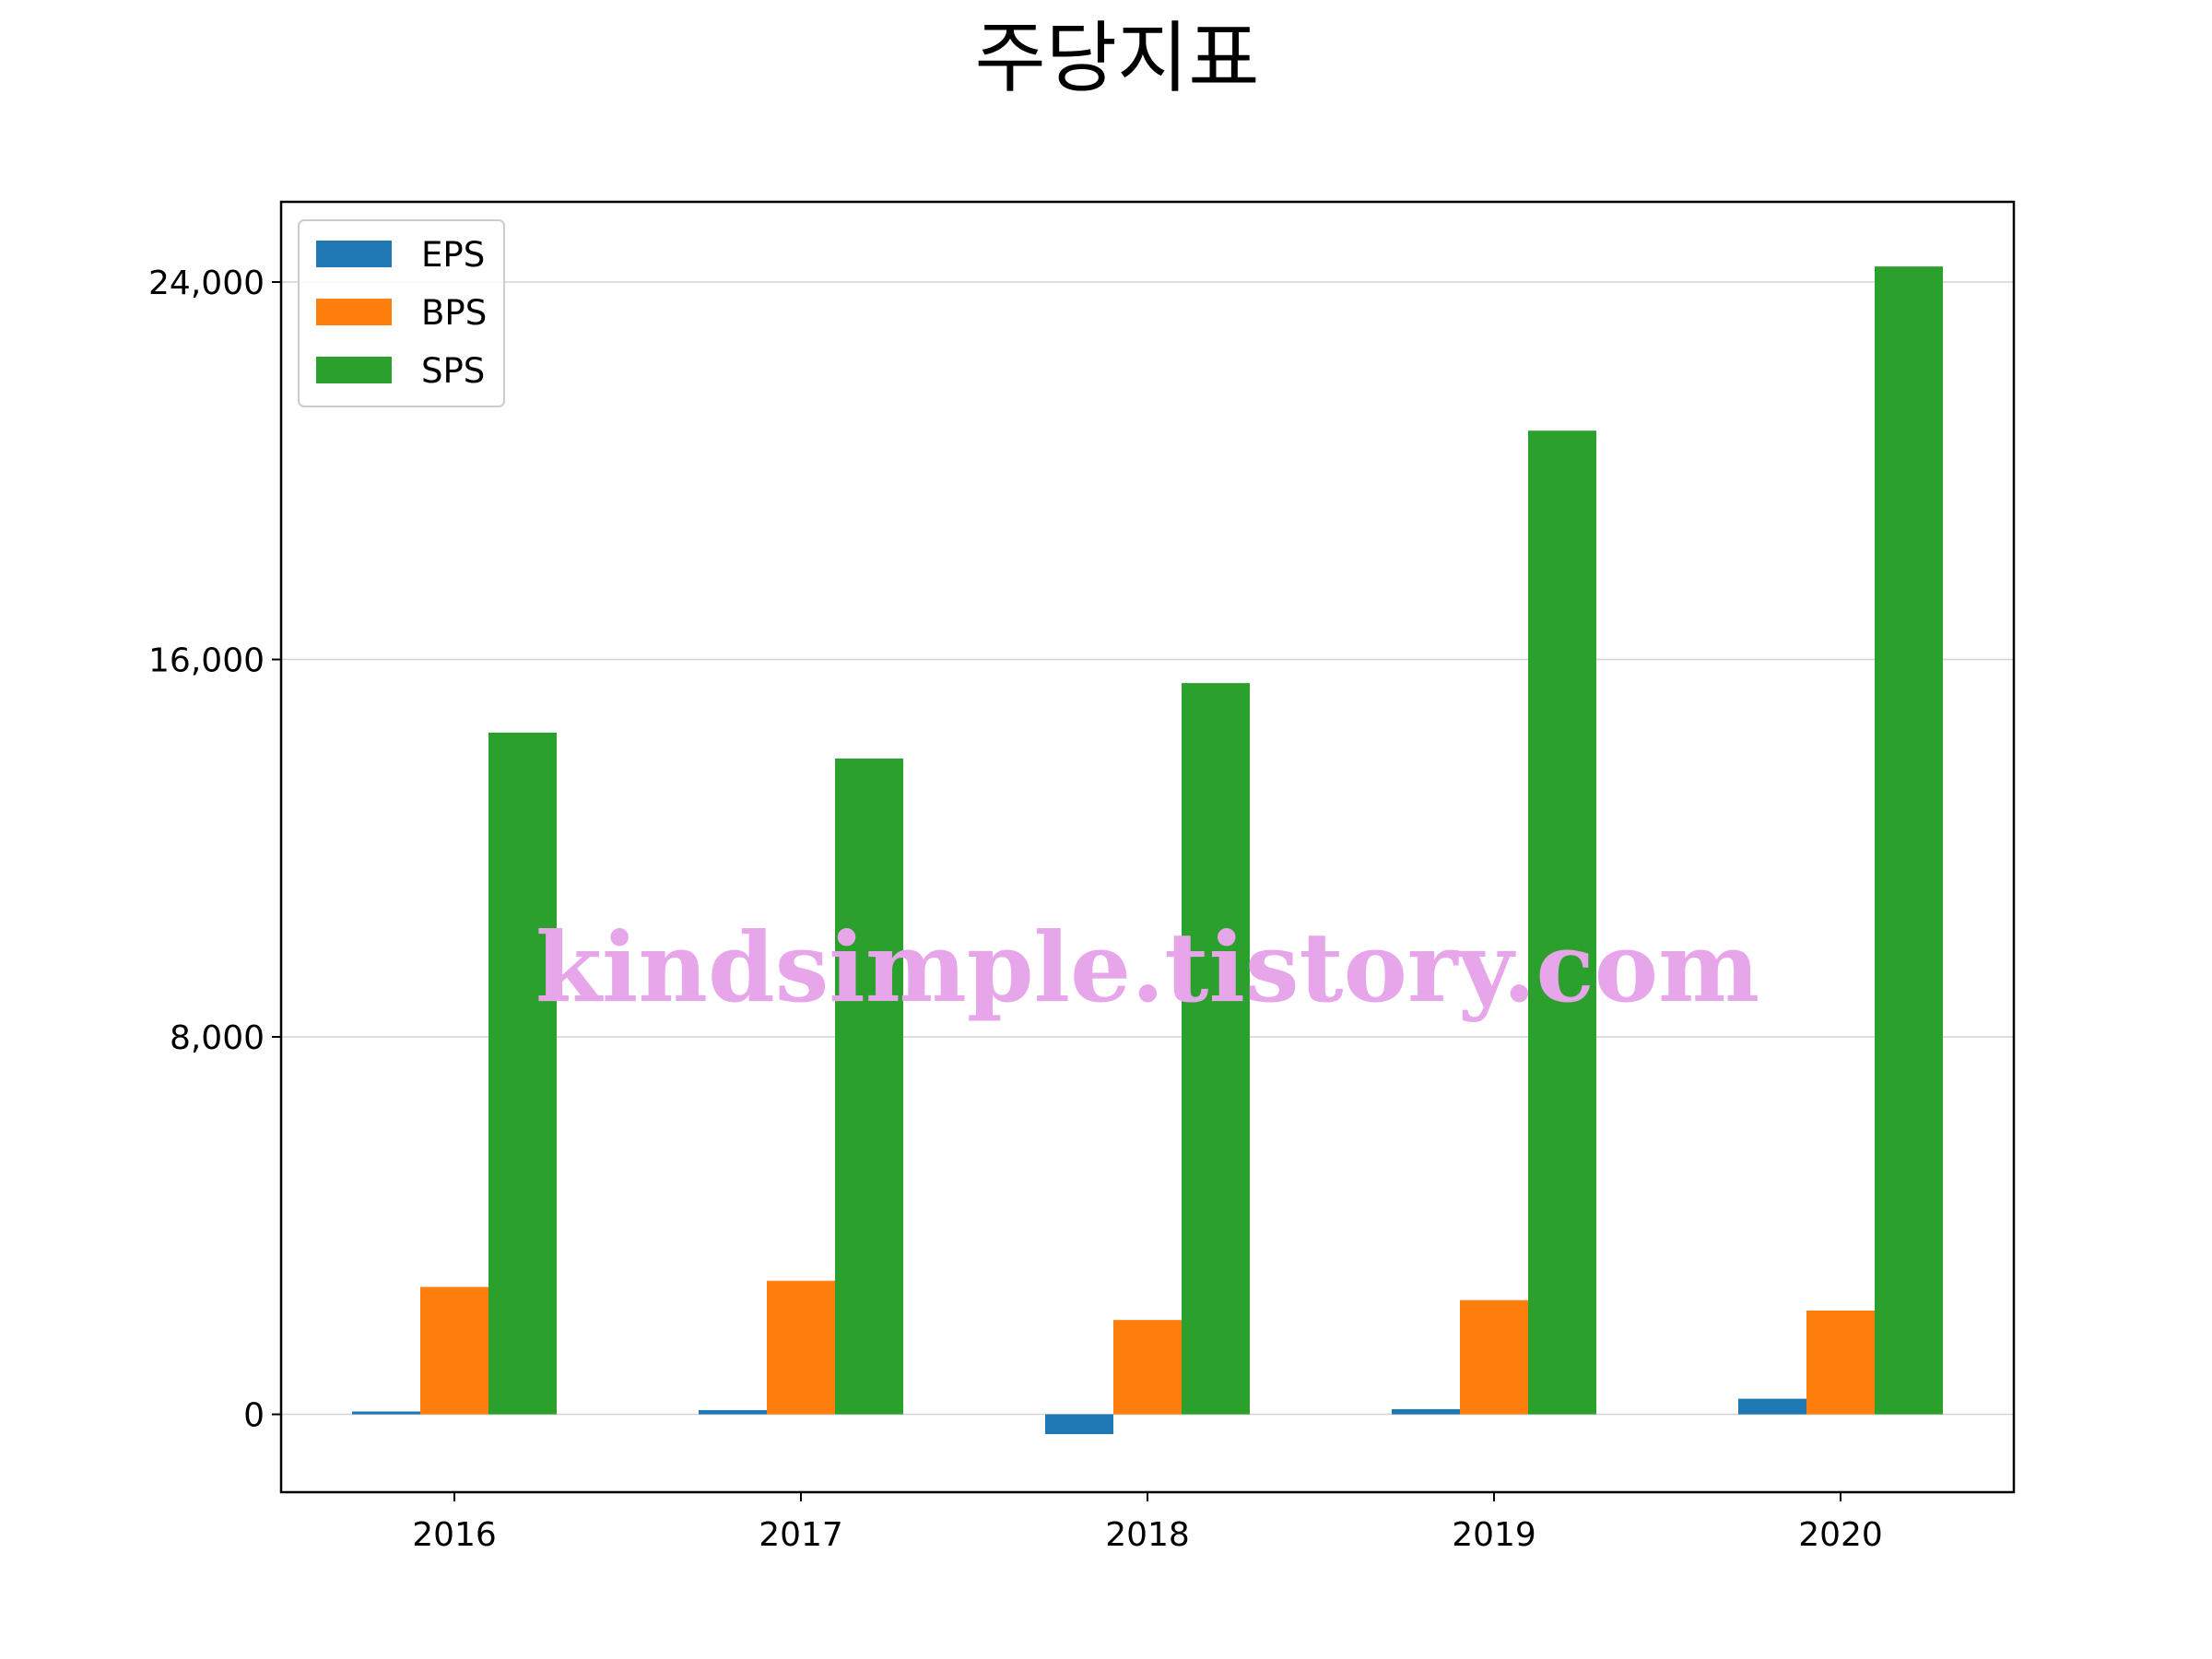  What do you see at coordinates (214, 850) in the screenshot?
I see `y-axis: 0 8,000 16,000 24,000` at bounding box center [214, 850].